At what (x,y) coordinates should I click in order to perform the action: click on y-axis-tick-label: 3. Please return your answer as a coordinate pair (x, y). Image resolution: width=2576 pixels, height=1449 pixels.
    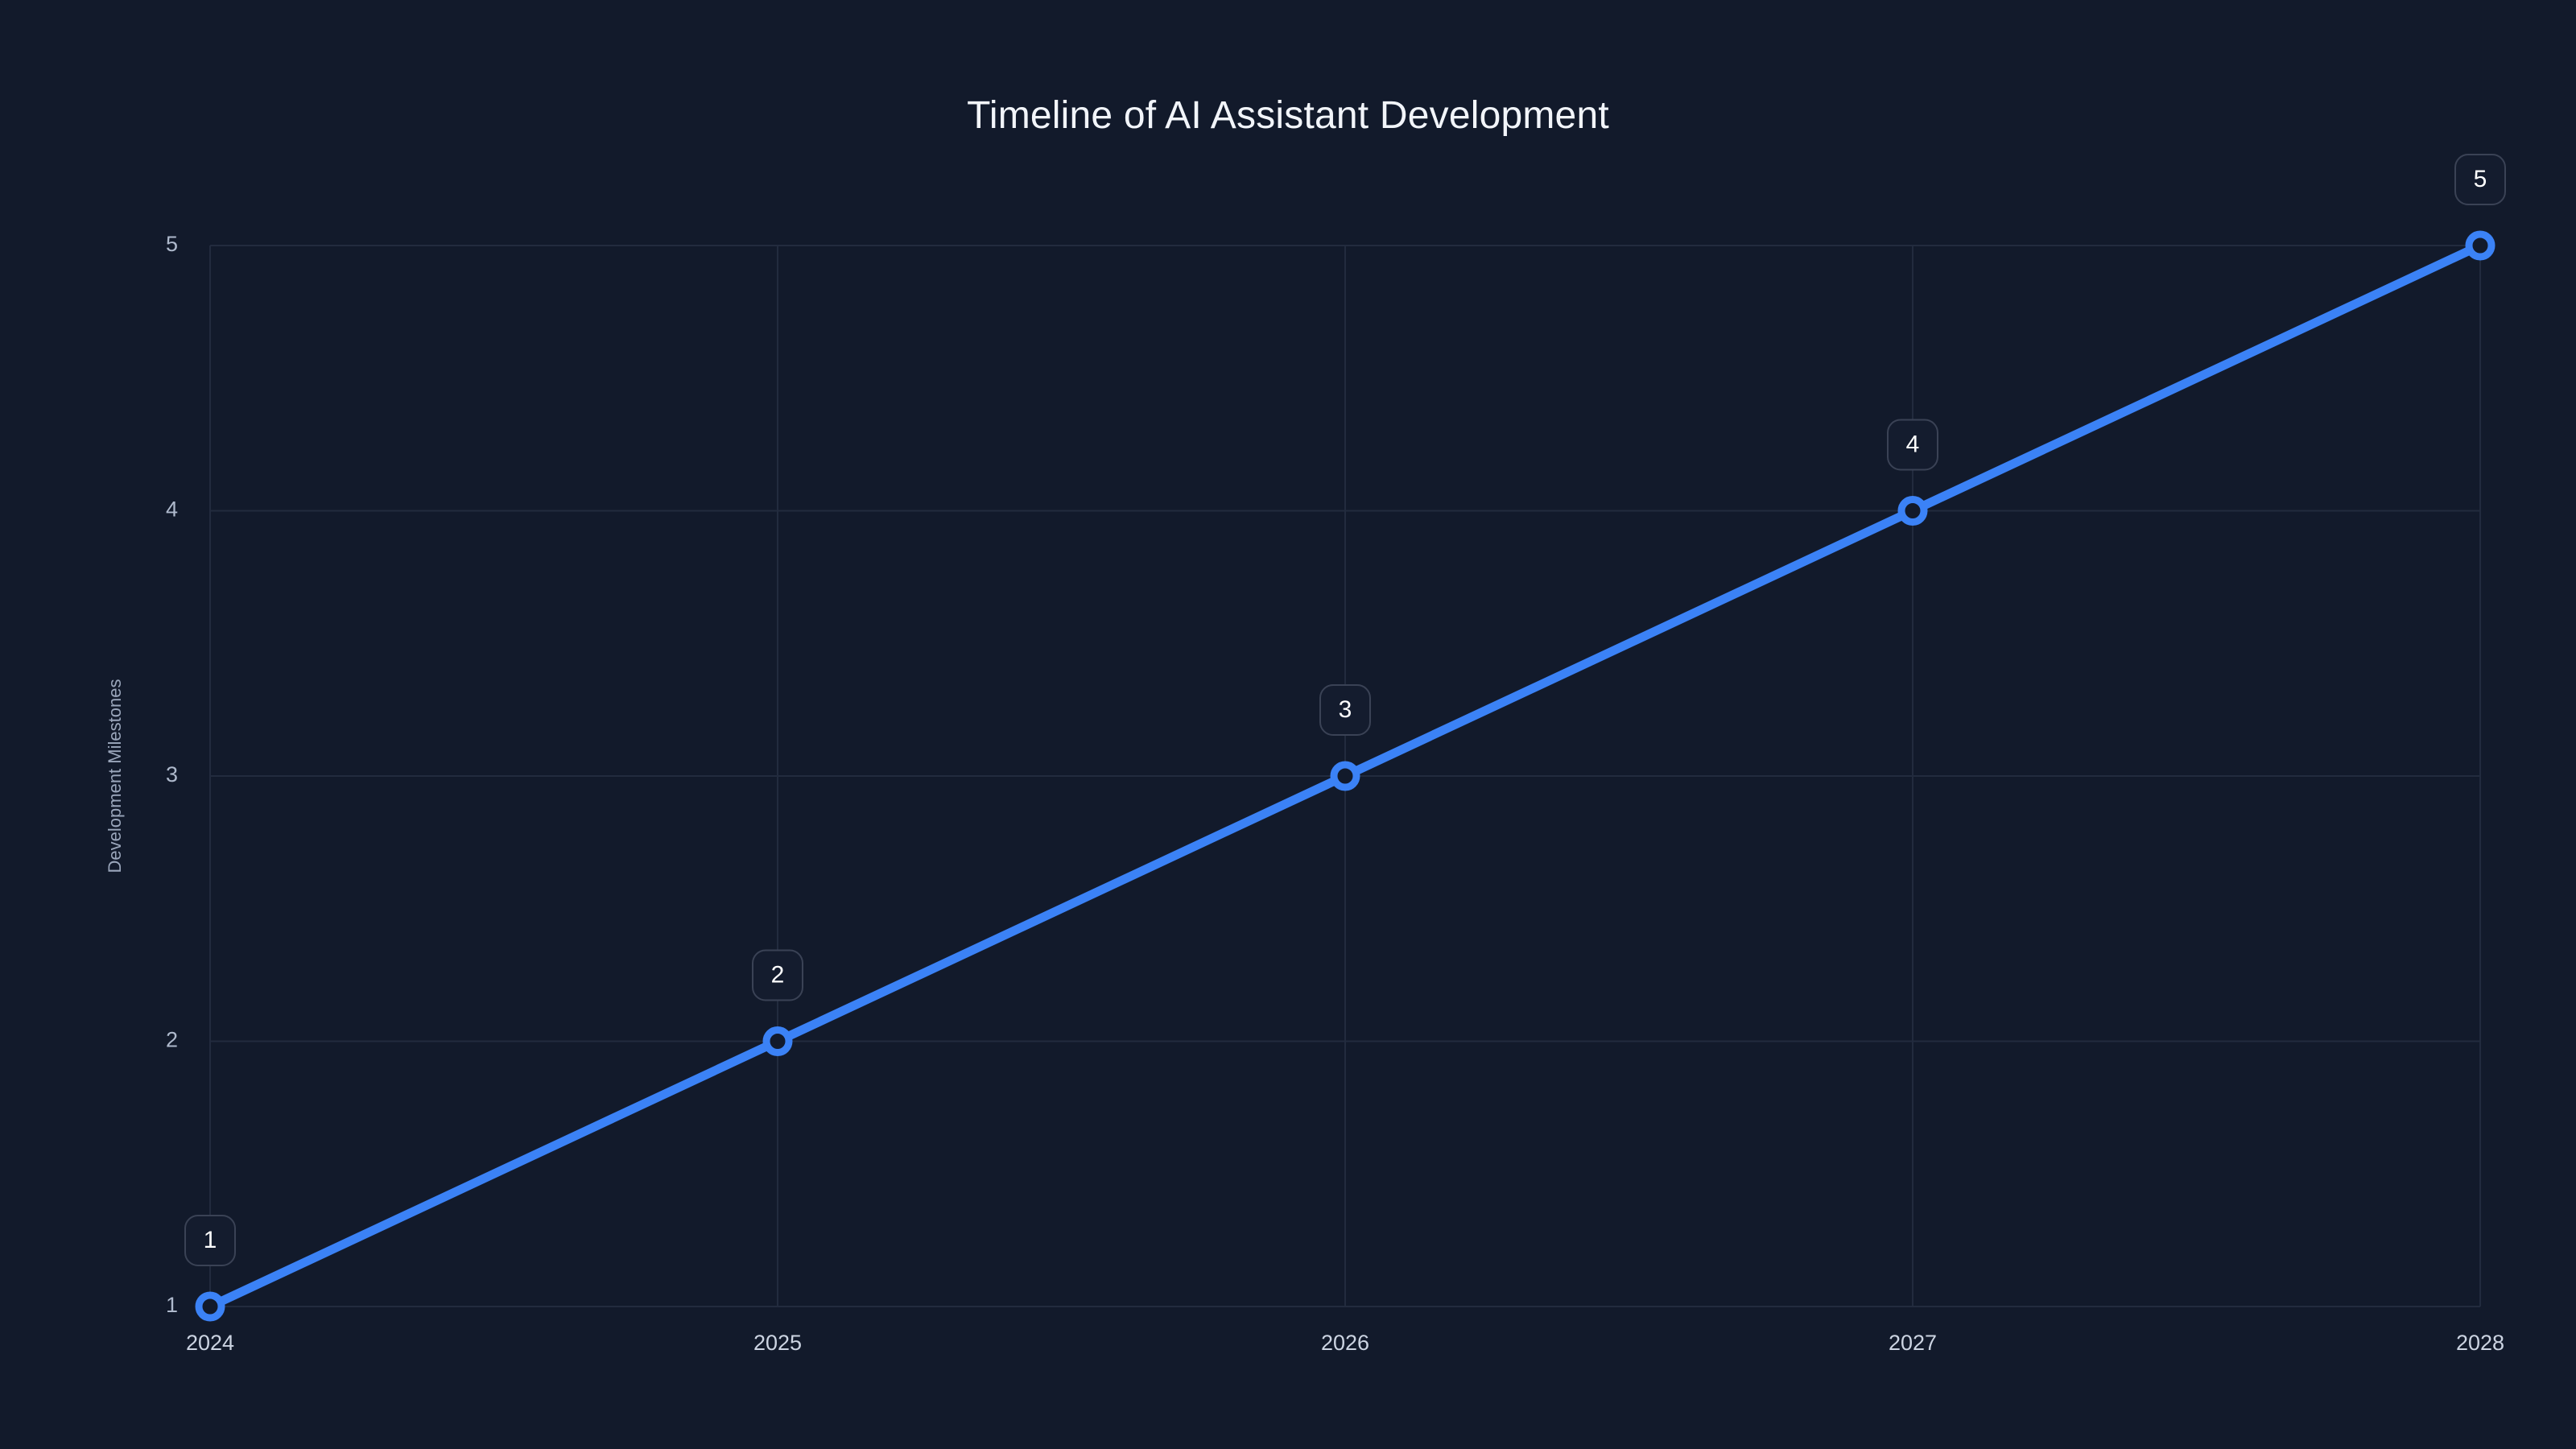
    Looking at the image, I should click on (172, 774).